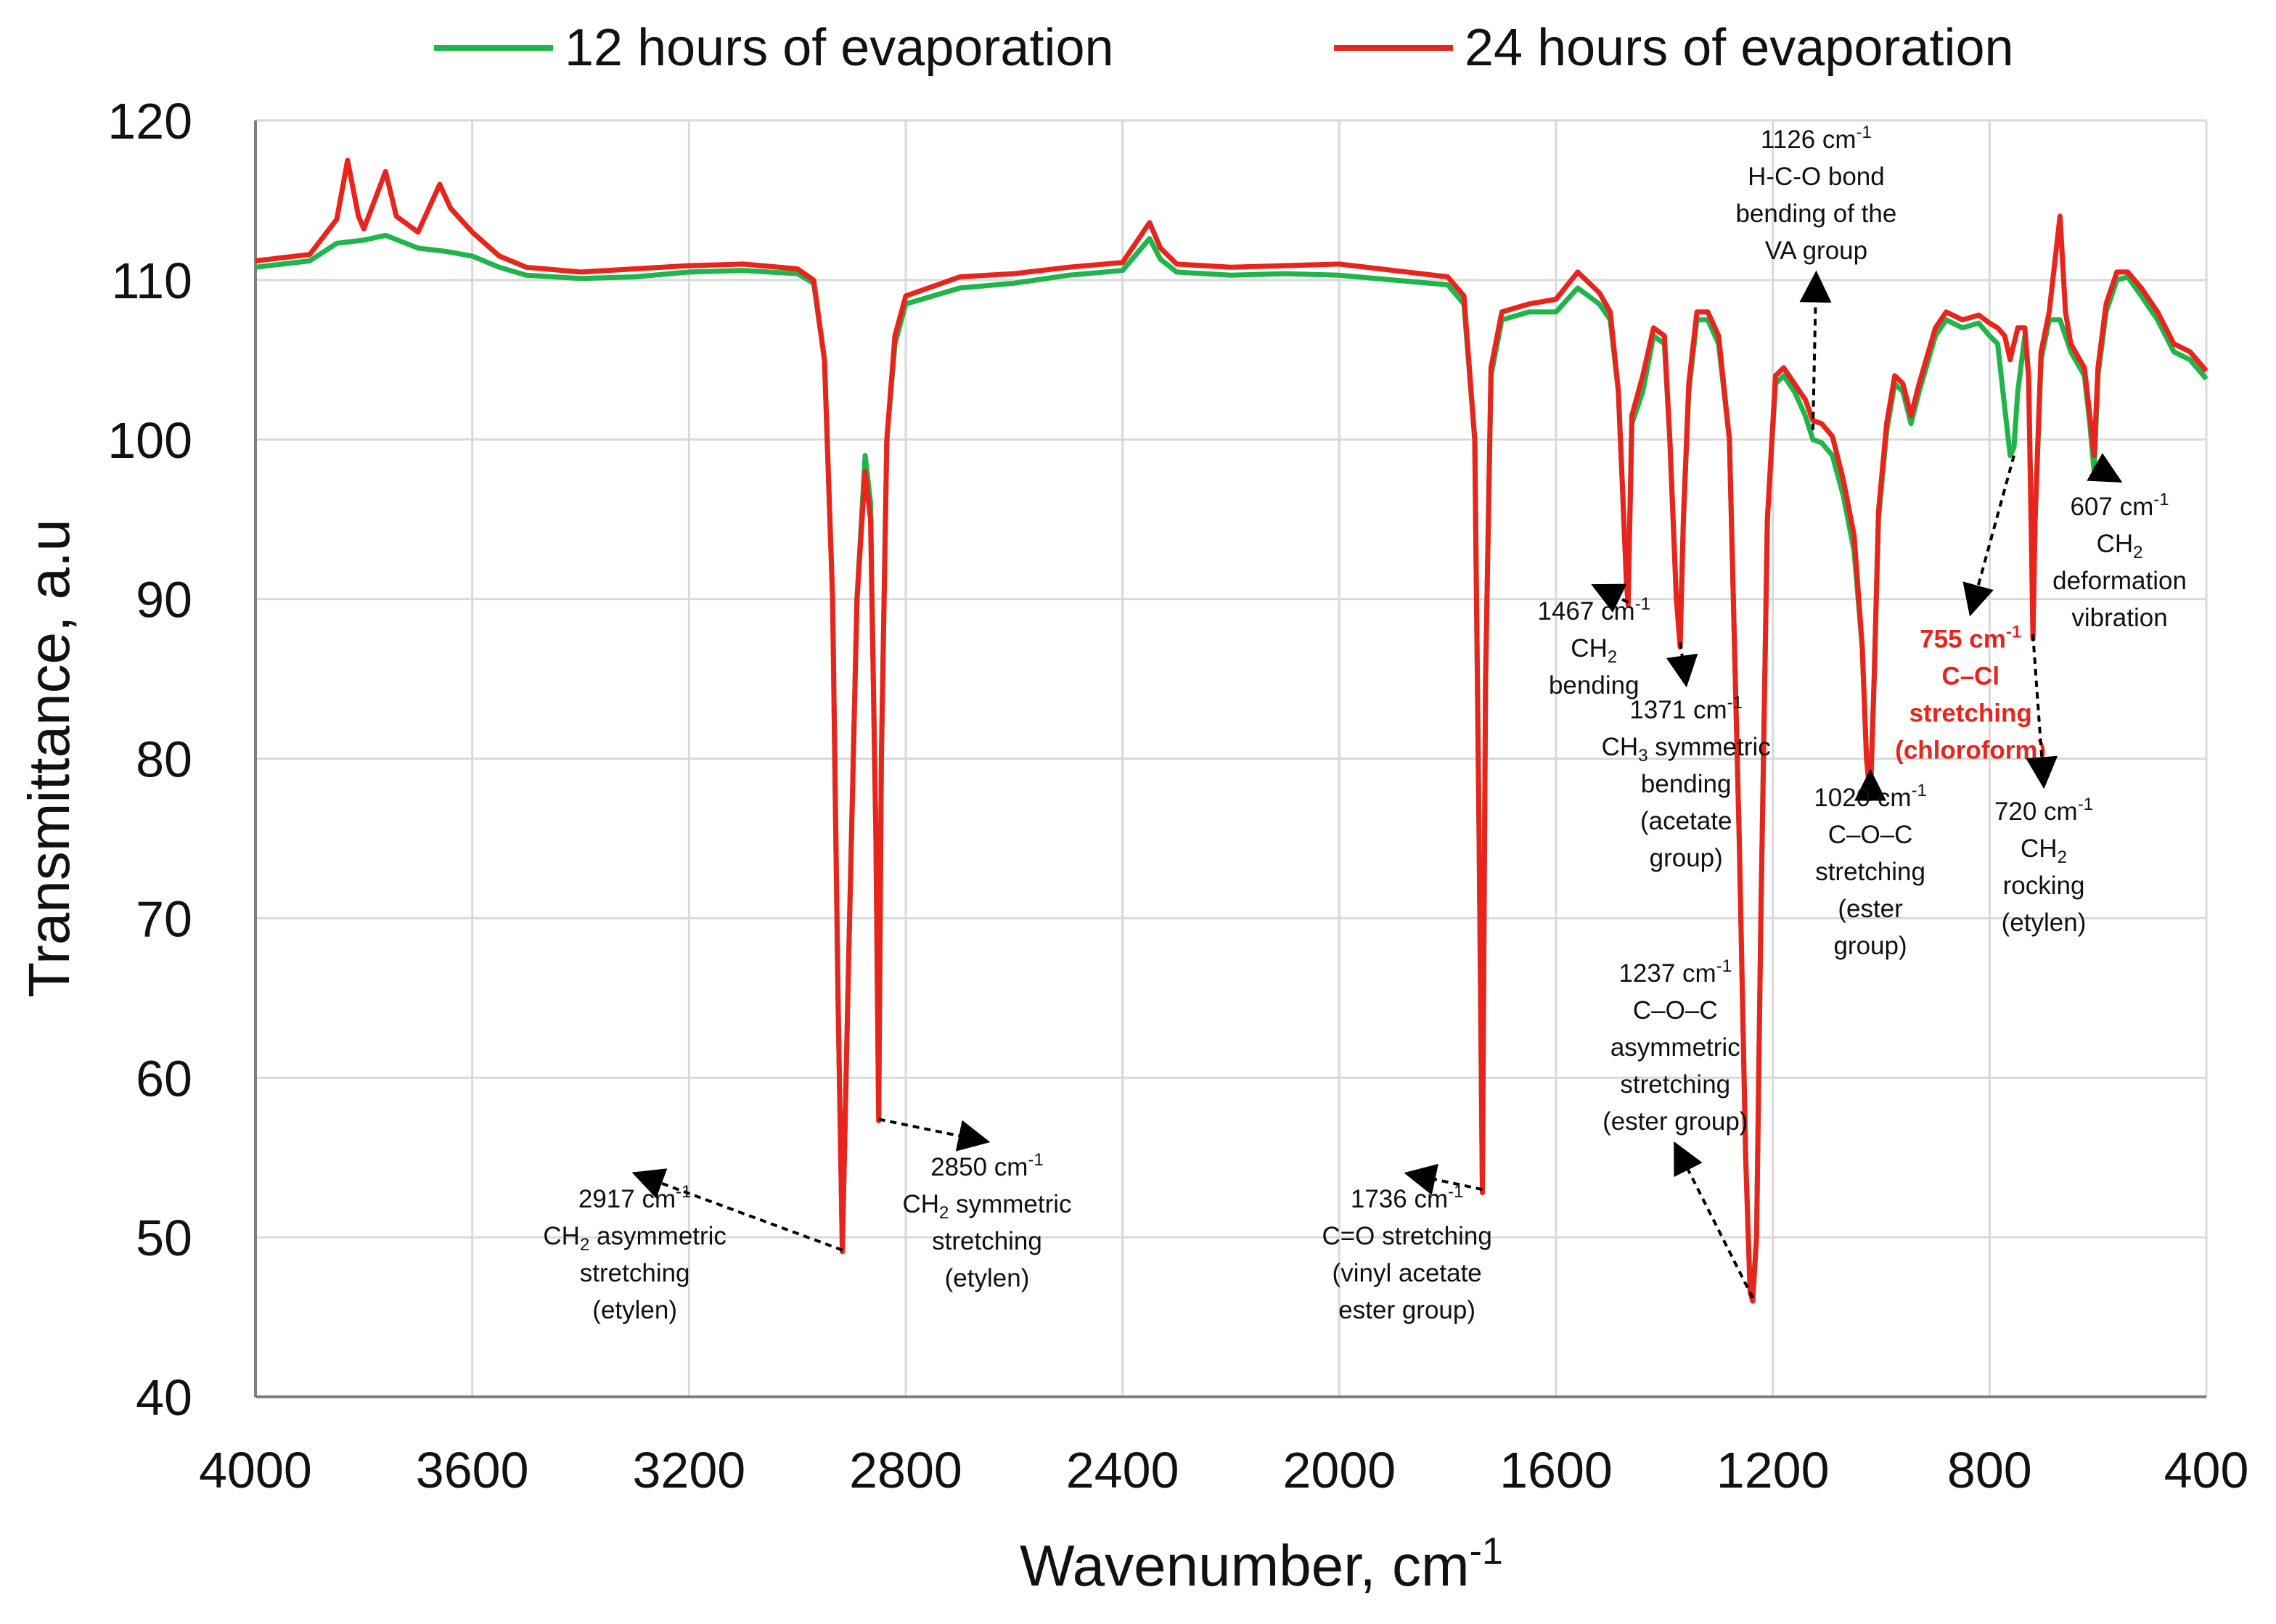  I want to click on annotation-line: C–Cl, so click(1970, 676).